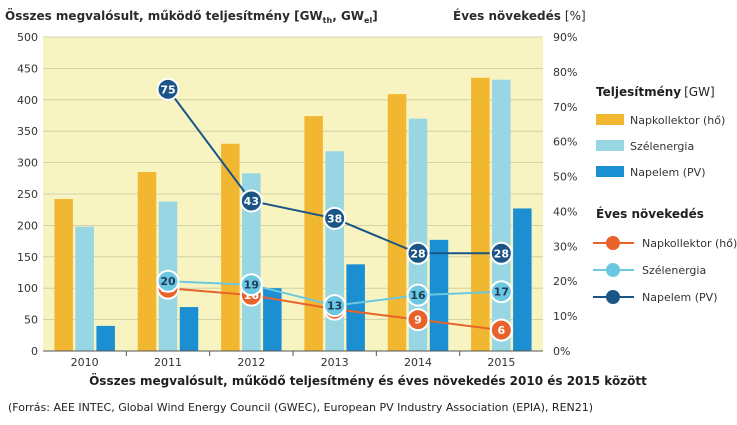  What do you see at coordinates (293, 360) in the screenshot?
I see `x-axis-ticks: 2010 2011 2012 2013 2014 2015` at bounding box center [293, 360].